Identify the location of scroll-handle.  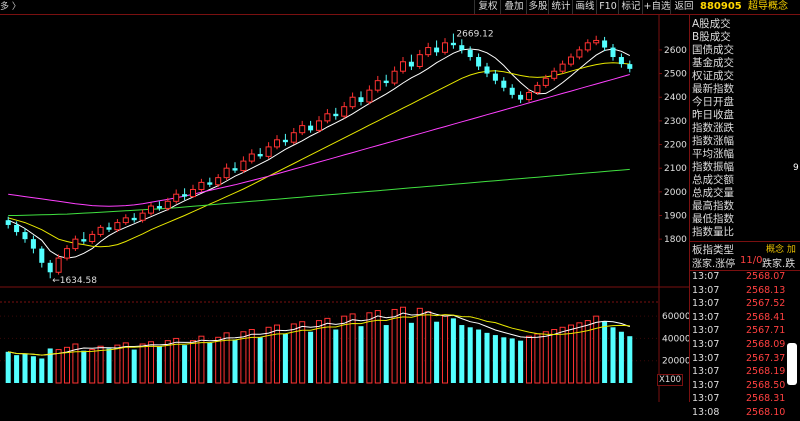
(792, 364).